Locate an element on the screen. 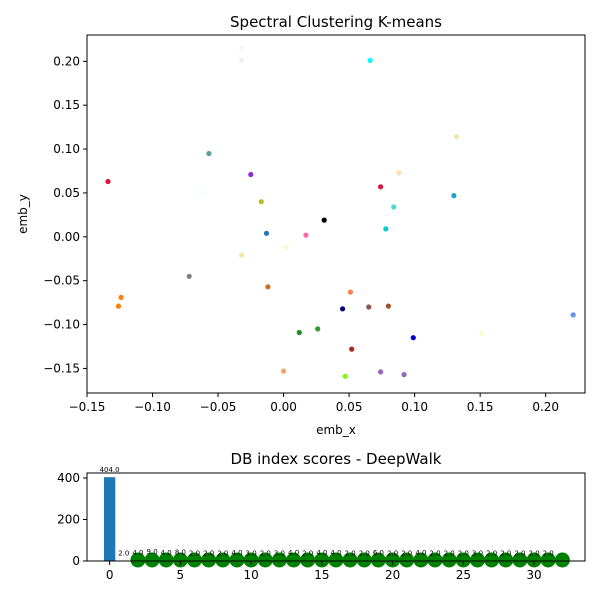 This screenshot has width=600, height=600. x-tick-label: 0.10 is located at coordinates (414, 407).